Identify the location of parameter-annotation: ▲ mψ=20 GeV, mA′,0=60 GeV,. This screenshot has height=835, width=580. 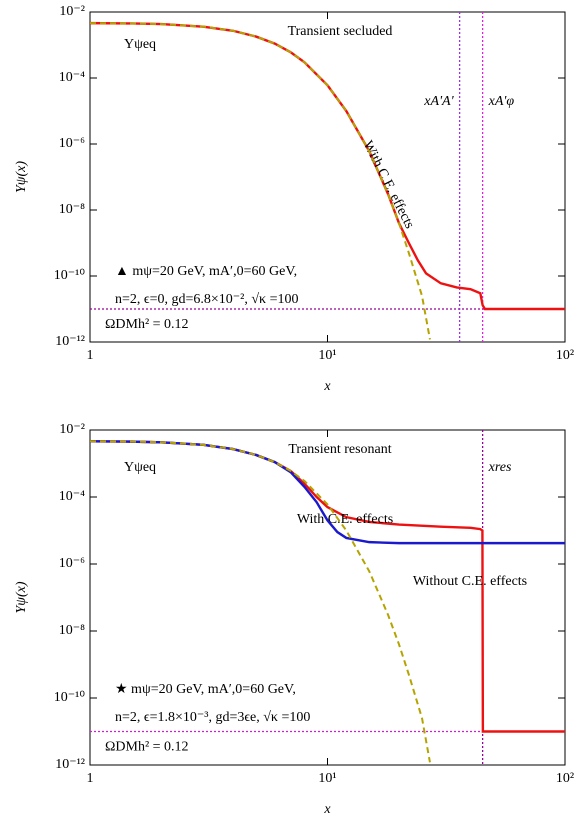
(206, 271).